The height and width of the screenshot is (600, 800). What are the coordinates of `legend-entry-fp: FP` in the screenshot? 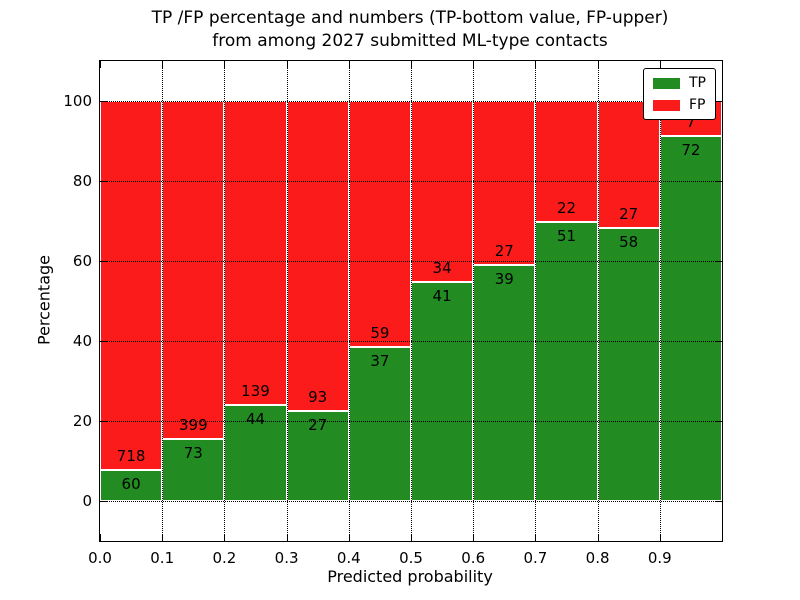 It's located at (679, 105).